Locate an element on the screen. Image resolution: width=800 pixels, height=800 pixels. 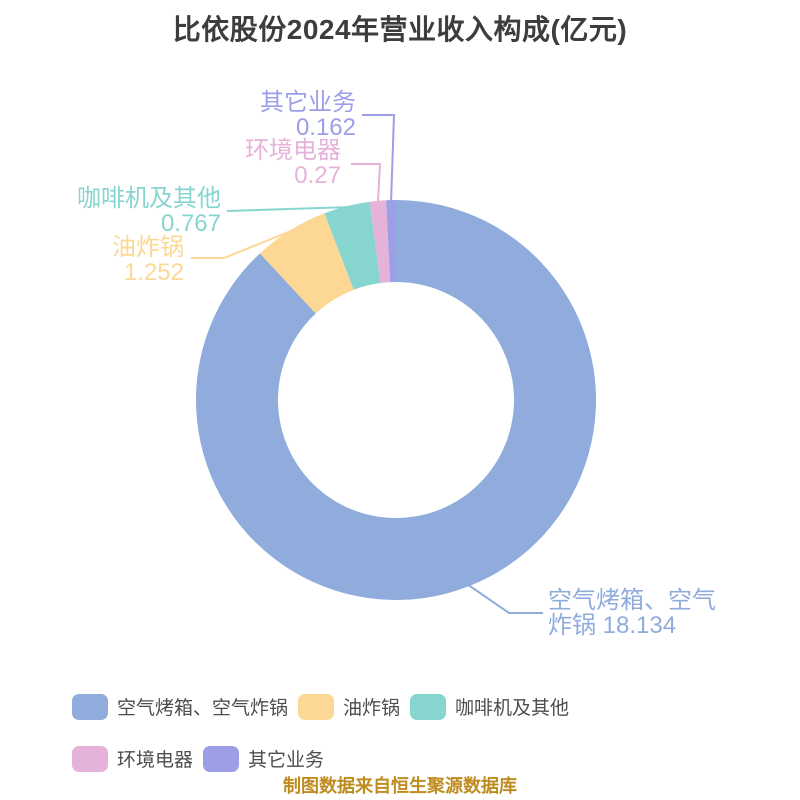
legend-item-4: 其它业务 is located at coordinates (263, 758).